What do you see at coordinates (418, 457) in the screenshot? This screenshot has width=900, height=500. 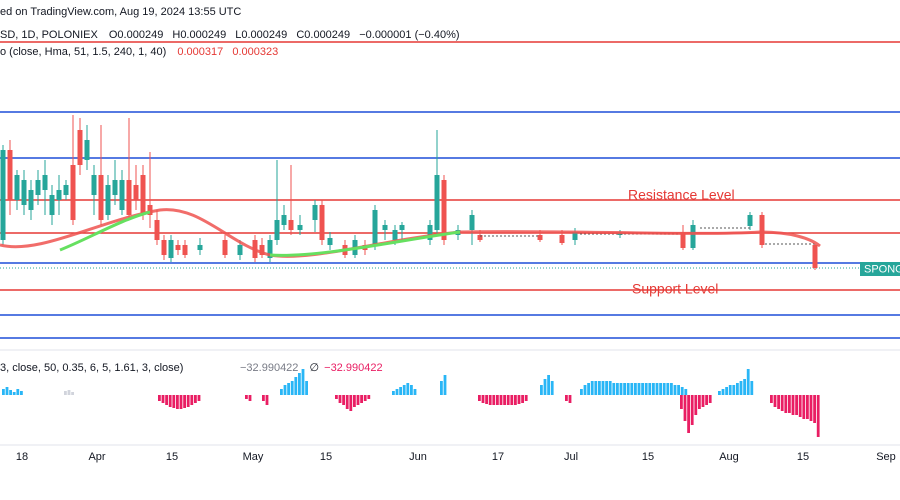 I see `time-label: Jun` at bounding box center [418, 457].